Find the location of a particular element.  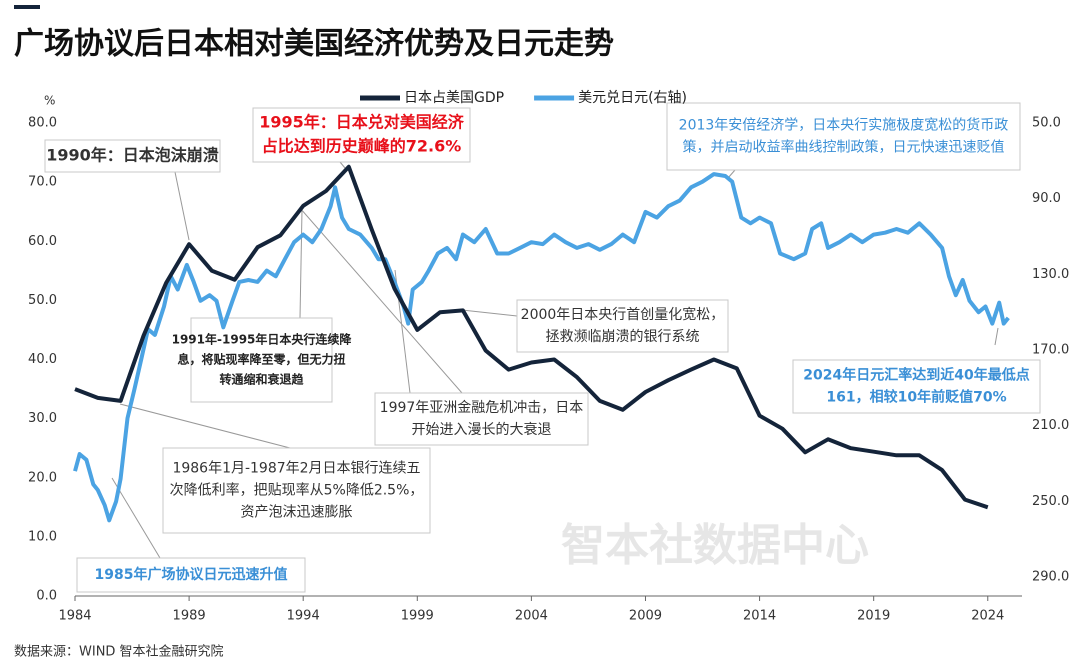

annotation-text: 转通缩和衰退趋 is located at coordinates (261, 379).